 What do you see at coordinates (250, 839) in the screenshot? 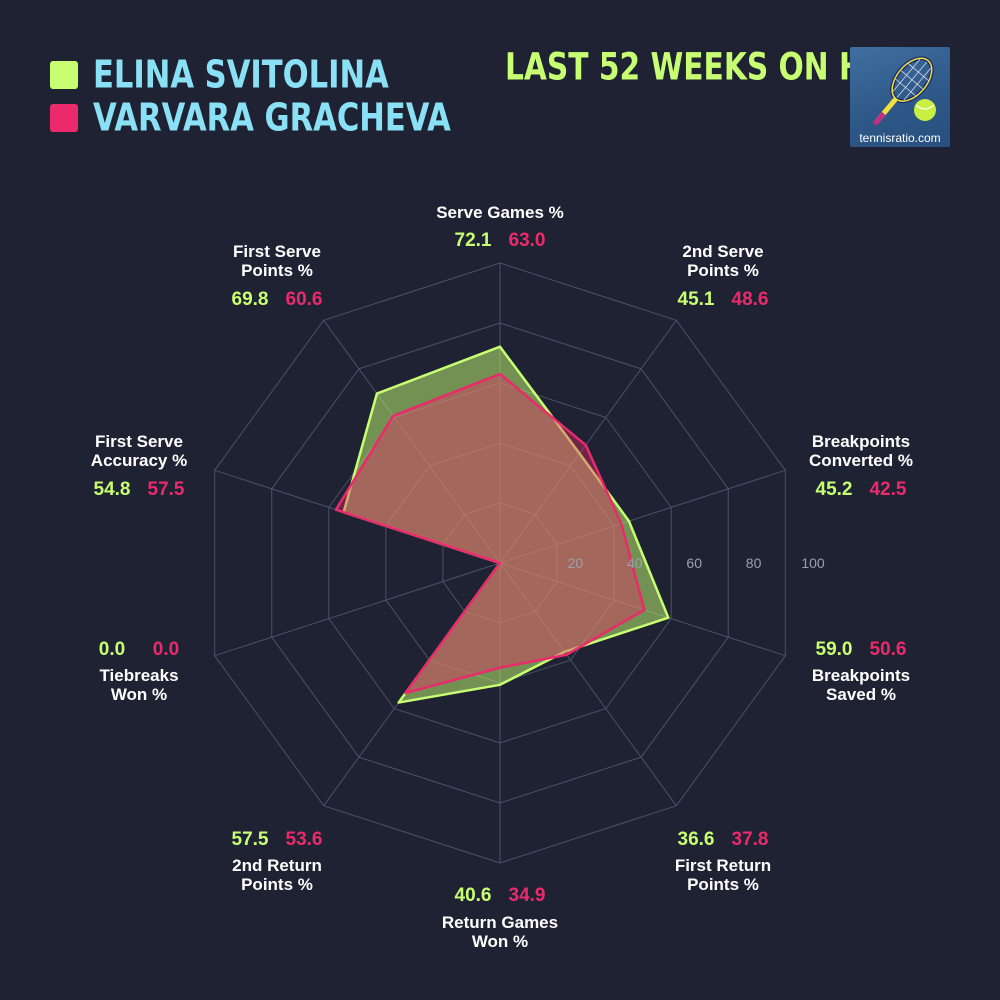
I see `value-label-svitolina: 57.5` at bounding box center [250, 839].